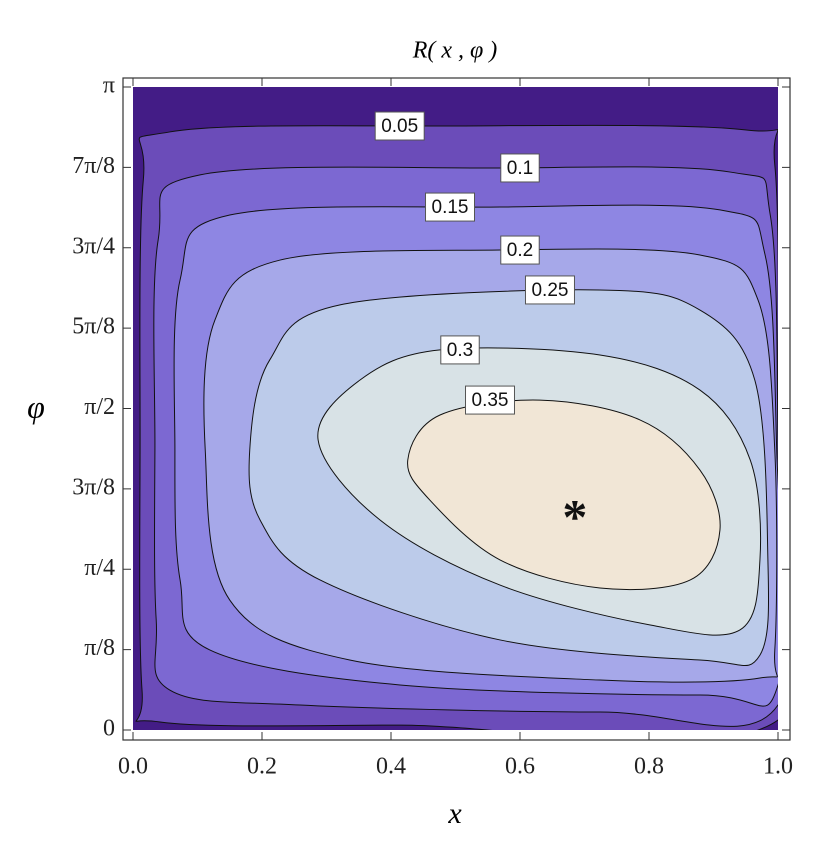 The image size is (820, 866). I want to click on x-tick-label: 0.0, so click(133, 767).